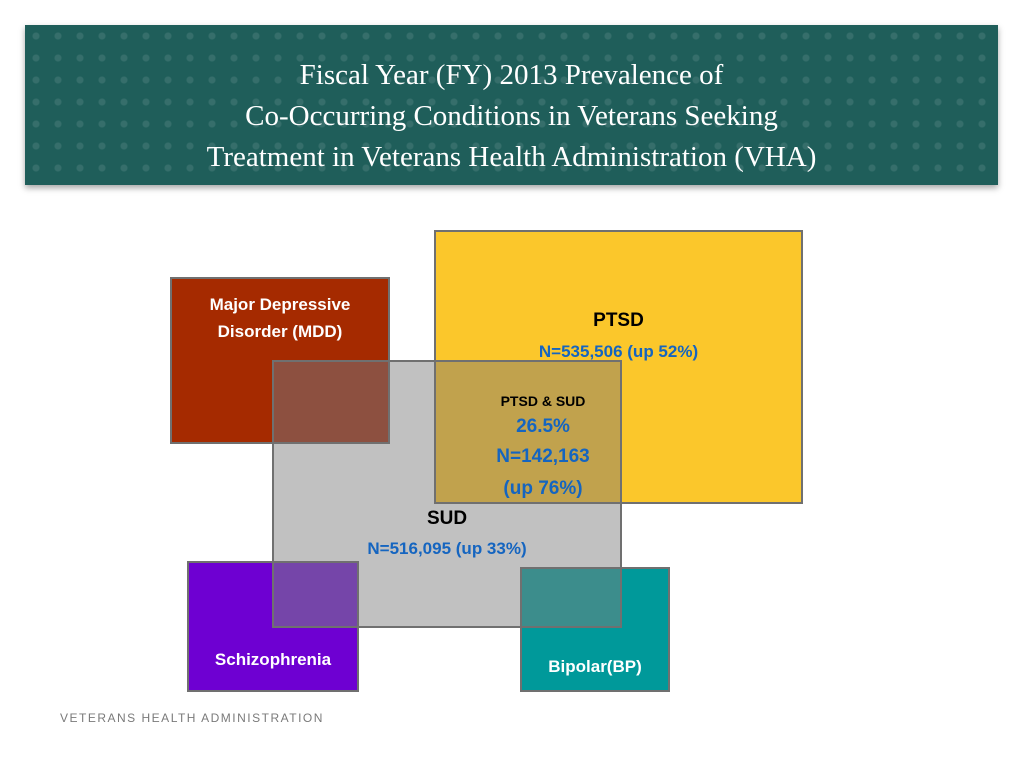  Describe the element at coordinates (543, 426) in the screenshot. I see `ptsd-sud-percent: 26.5%` at that location.